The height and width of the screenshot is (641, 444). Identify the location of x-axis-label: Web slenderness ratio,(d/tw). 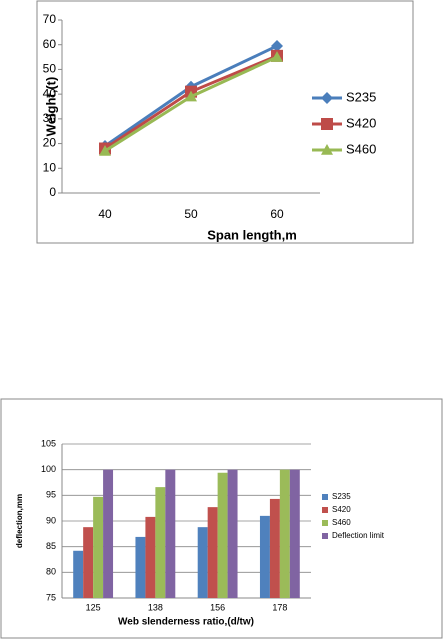
(186, 622).